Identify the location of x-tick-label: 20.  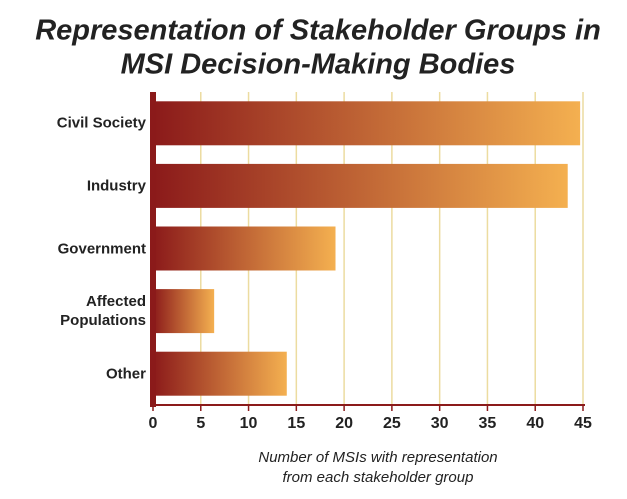
(344, 423).